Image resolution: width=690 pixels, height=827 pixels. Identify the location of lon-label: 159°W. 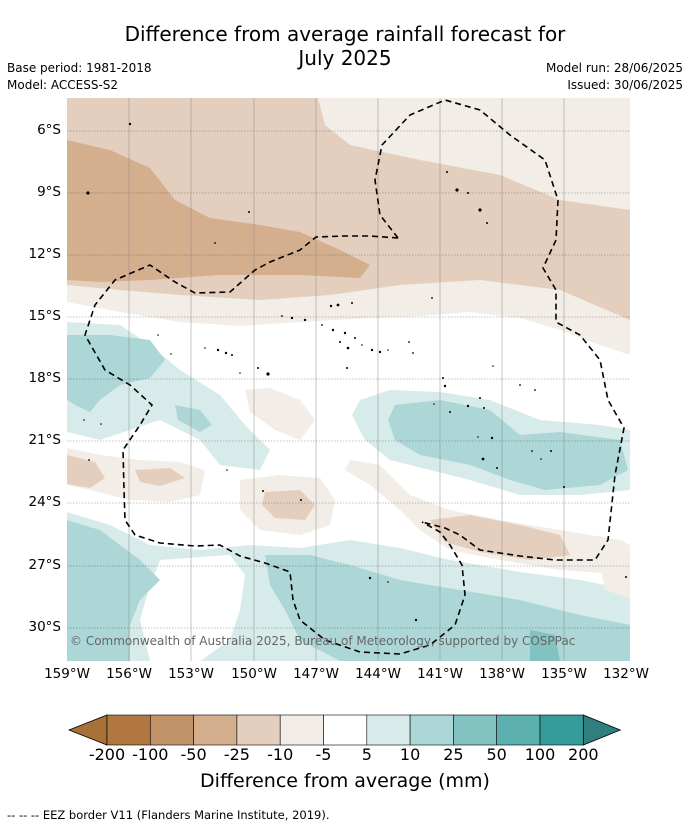
(67, 674).